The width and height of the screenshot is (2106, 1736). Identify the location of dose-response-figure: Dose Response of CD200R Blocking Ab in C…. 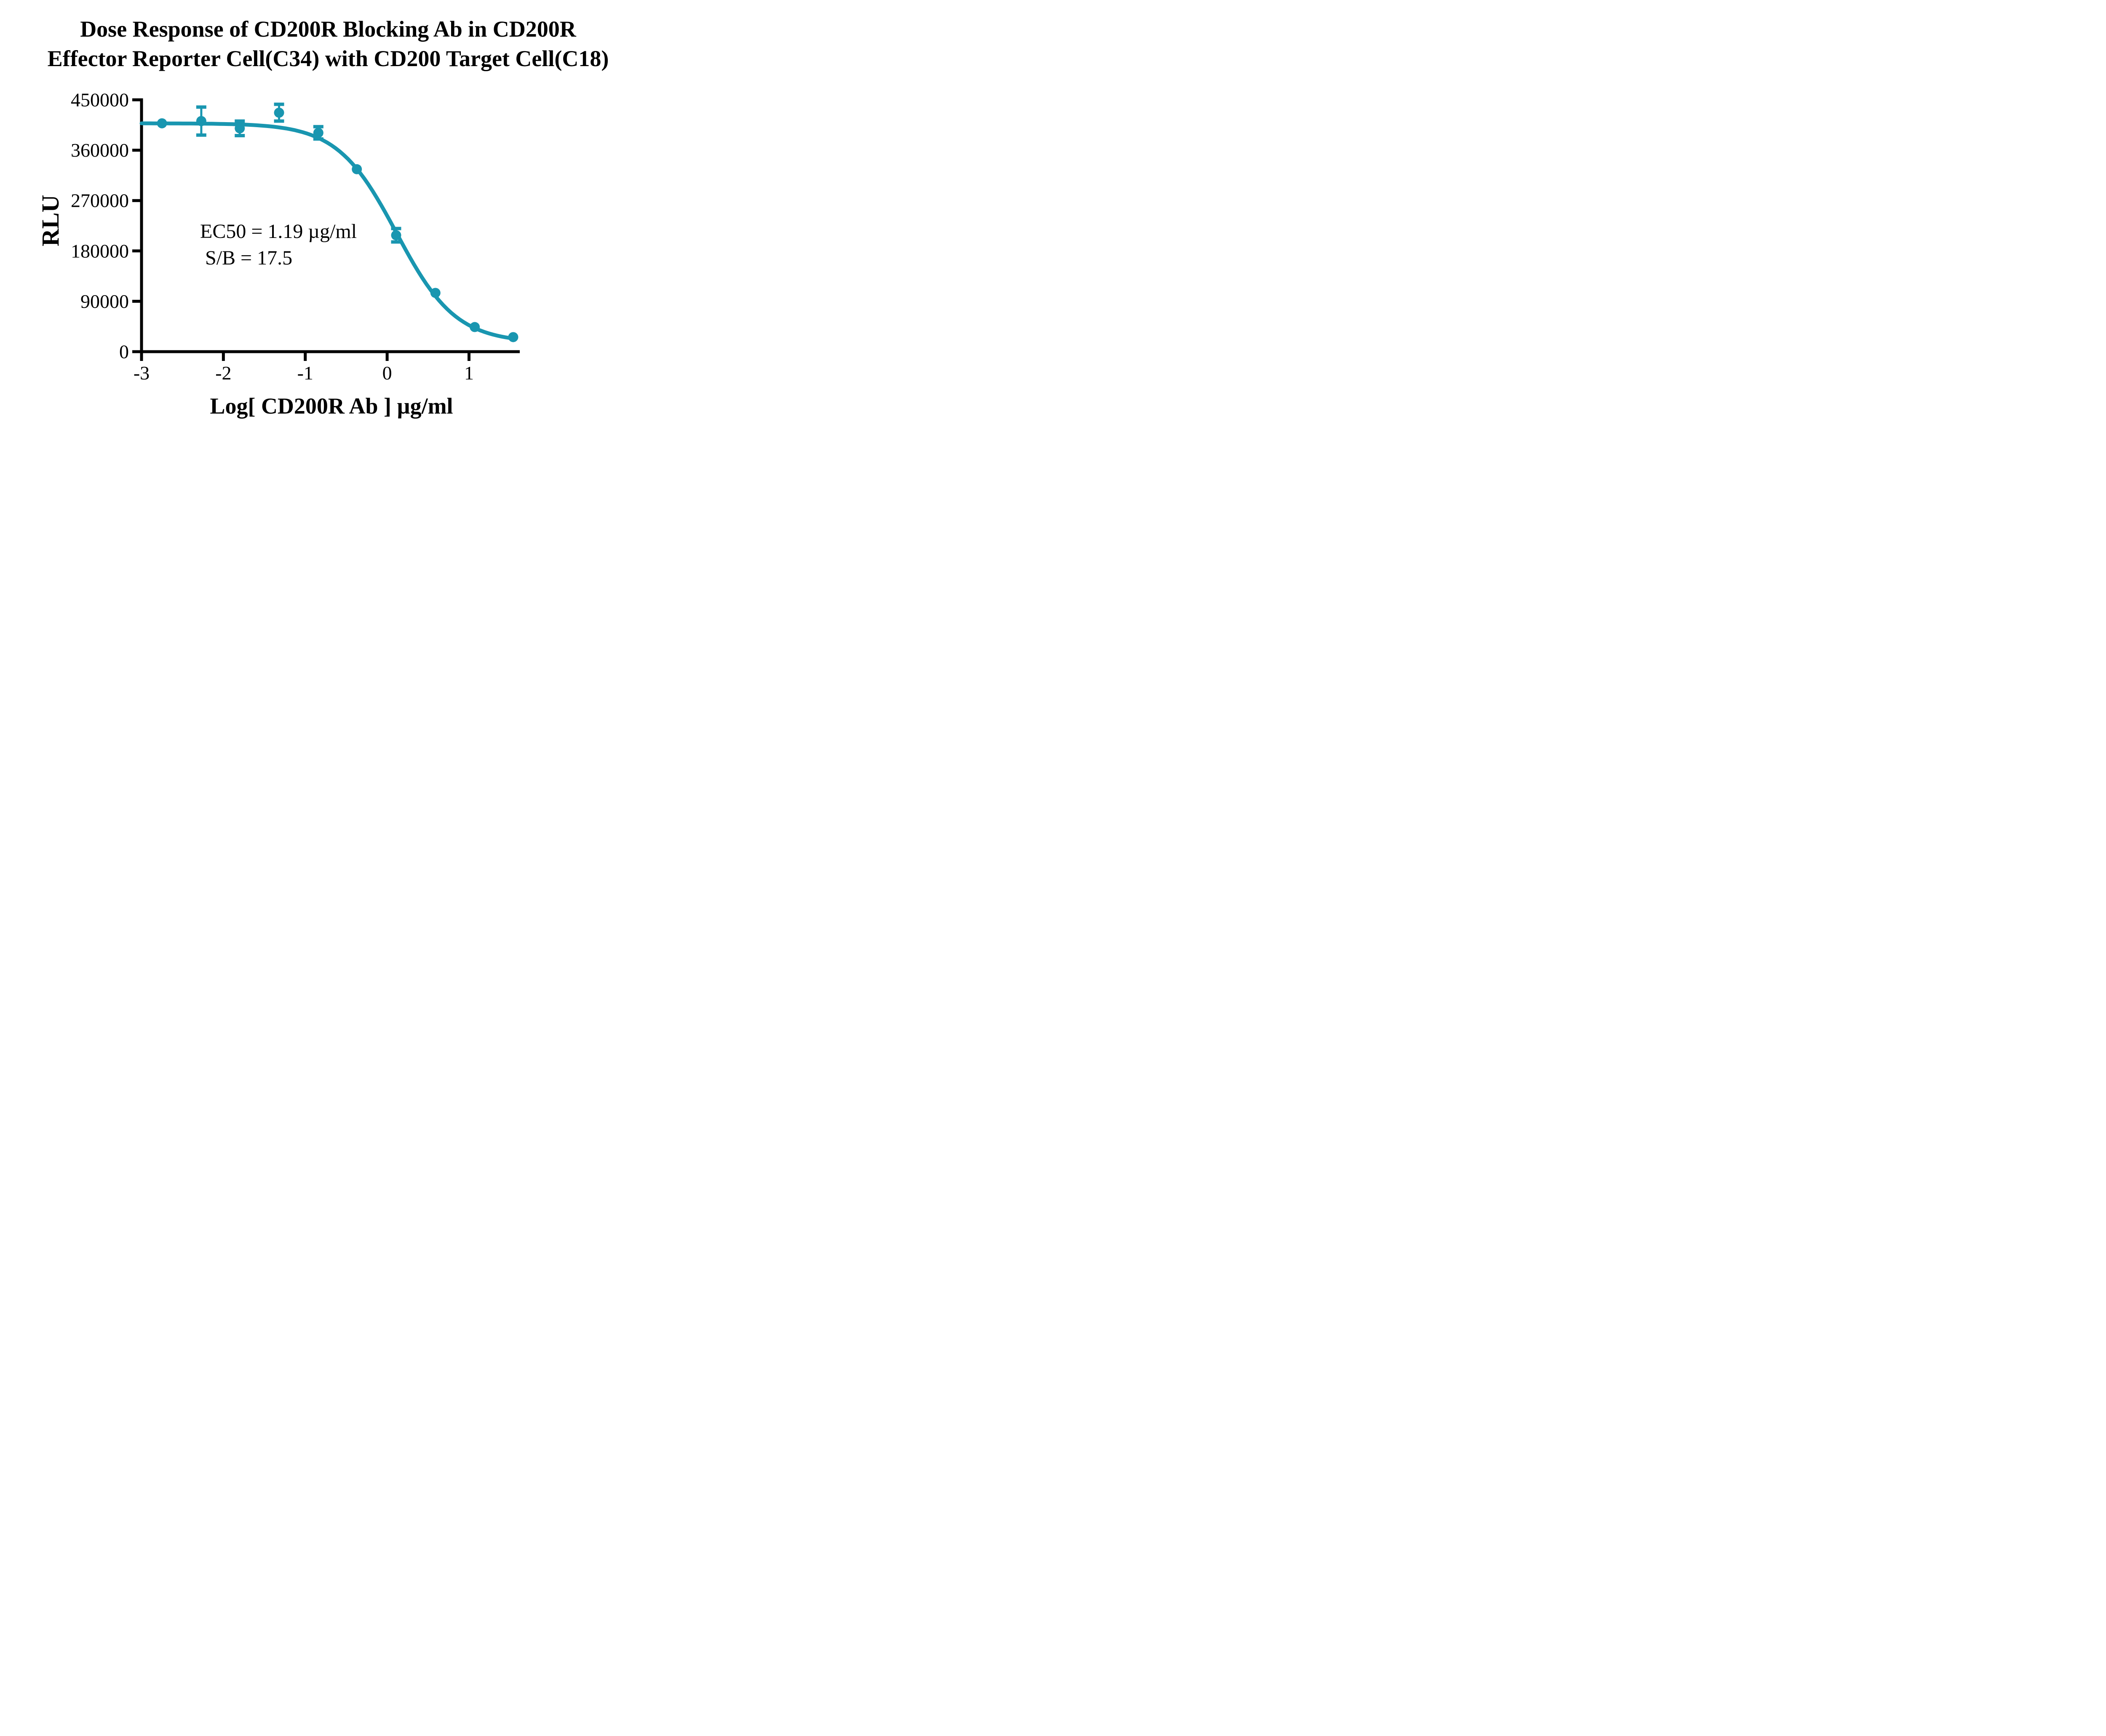
(328, 217).